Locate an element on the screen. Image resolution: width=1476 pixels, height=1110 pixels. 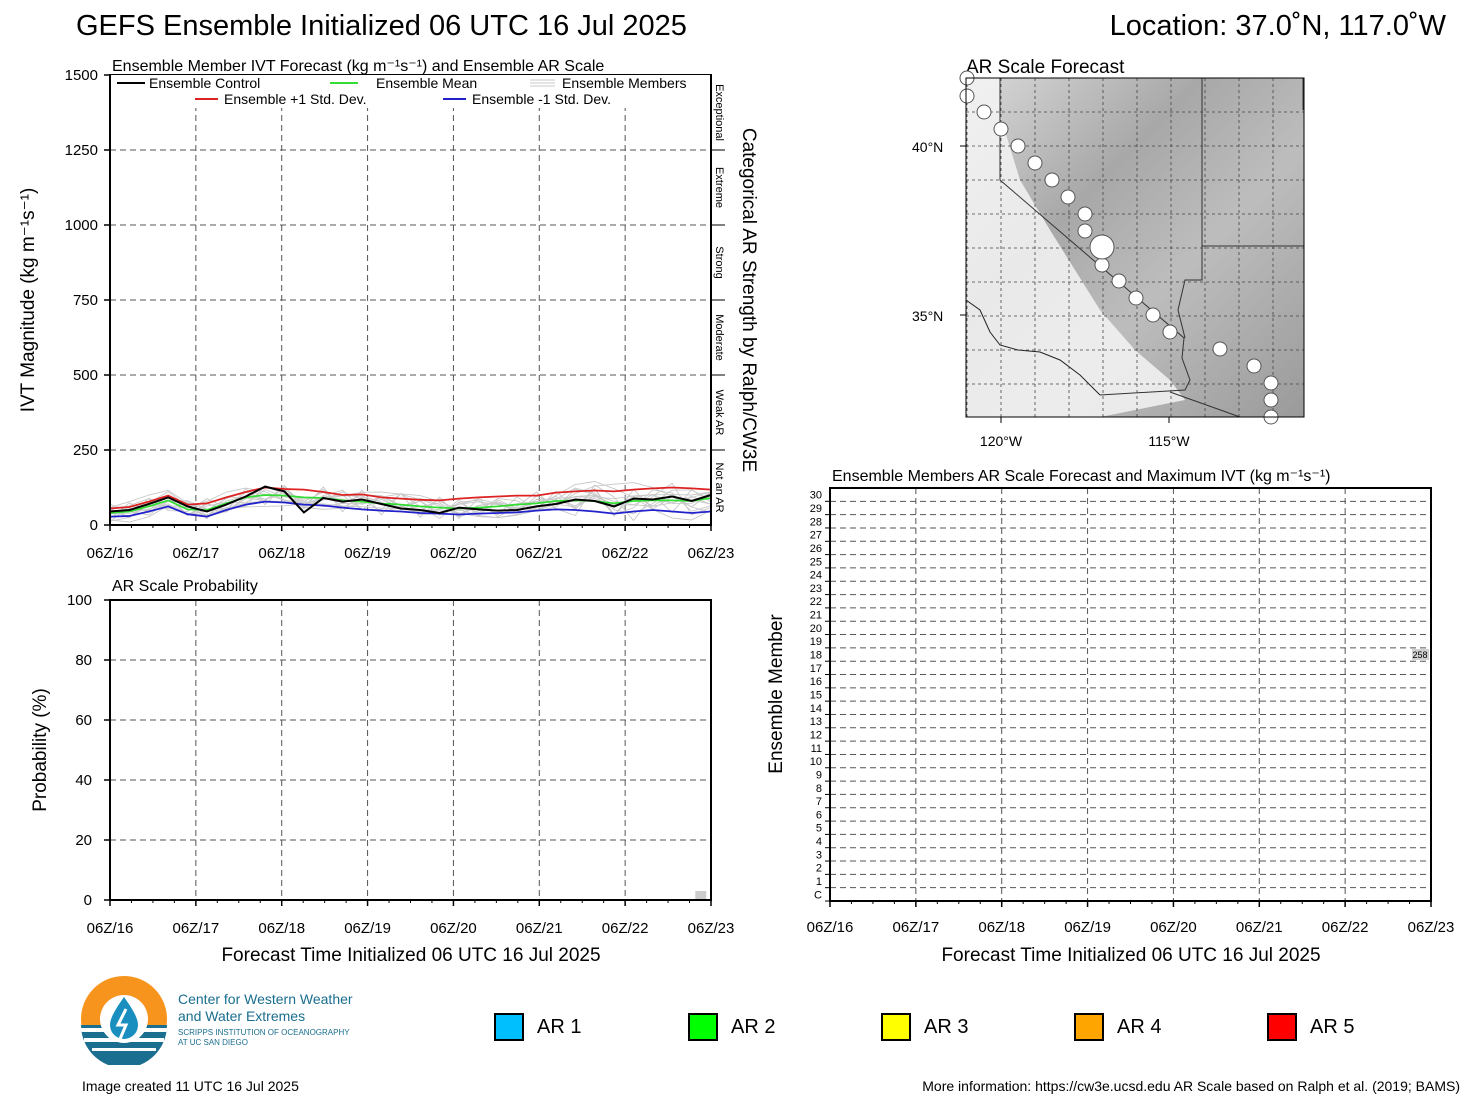
ar5-swatch is located at coordinates (1282, 1027).